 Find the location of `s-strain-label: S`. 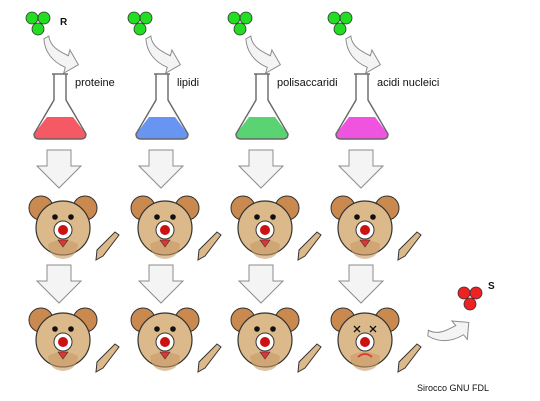

s-strain-label: S is located at coordinates (491, 286).